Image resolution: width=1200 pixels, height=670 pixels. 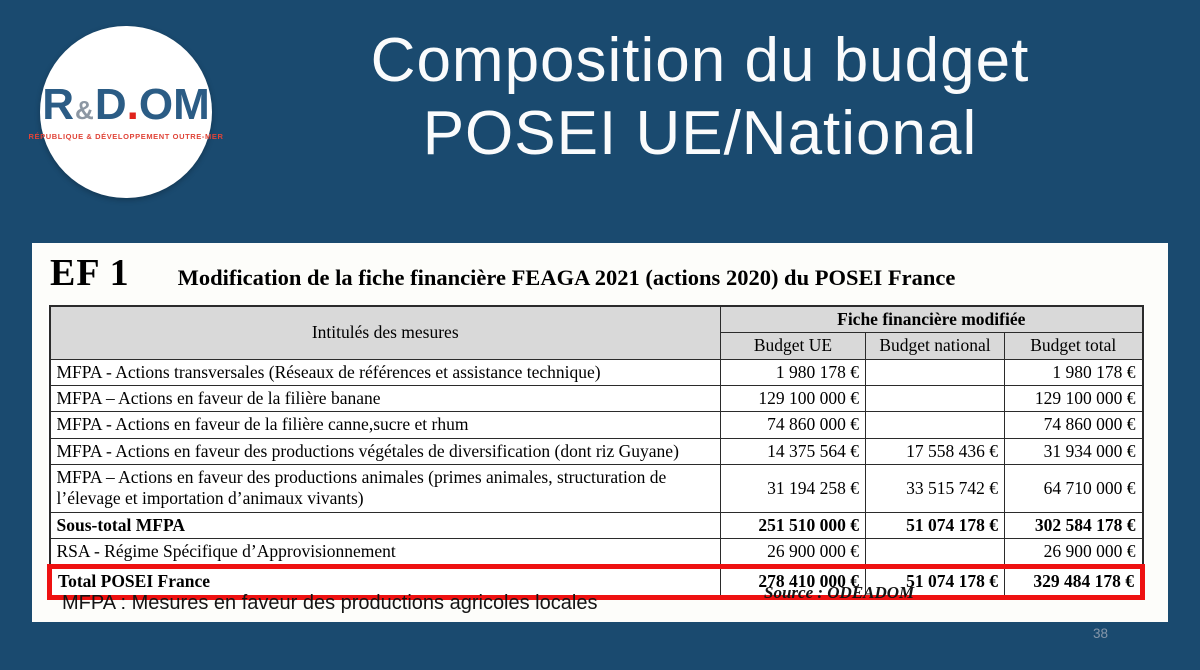 I want to click on col-header-budget-total: Budget total, so click(x=1073, y=346).